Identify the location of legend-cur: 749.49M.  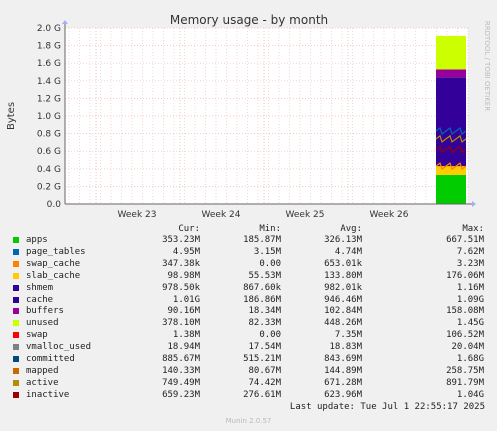
(181, 382).